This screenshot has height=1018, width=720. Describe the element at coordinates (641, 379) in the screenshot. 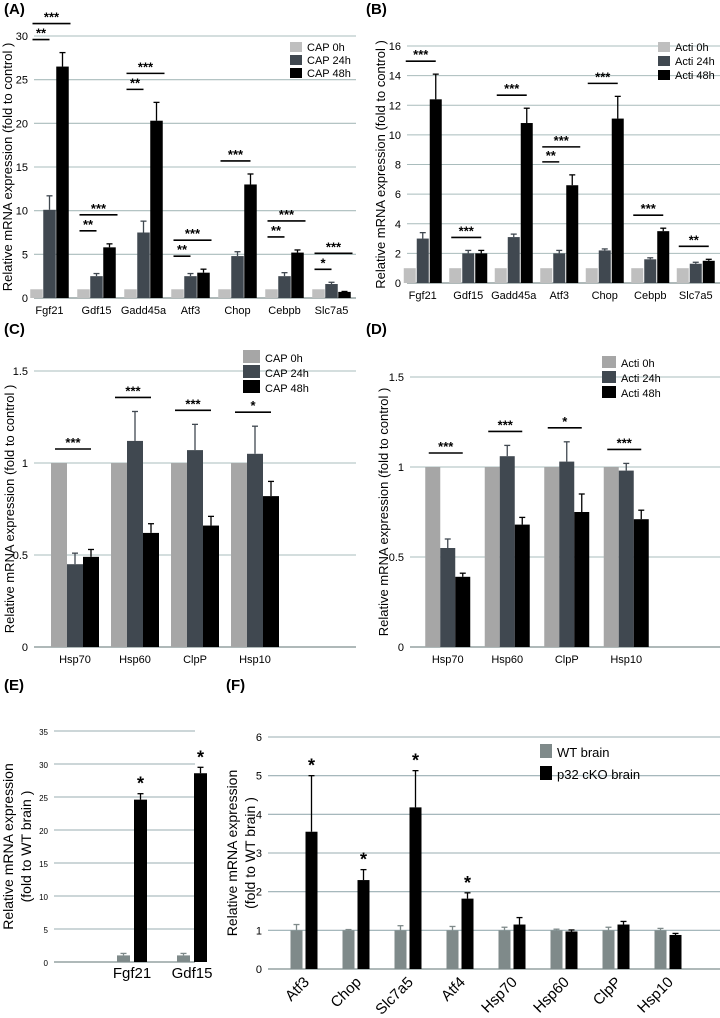

I see `legend-label: Acti 24h` at that location.